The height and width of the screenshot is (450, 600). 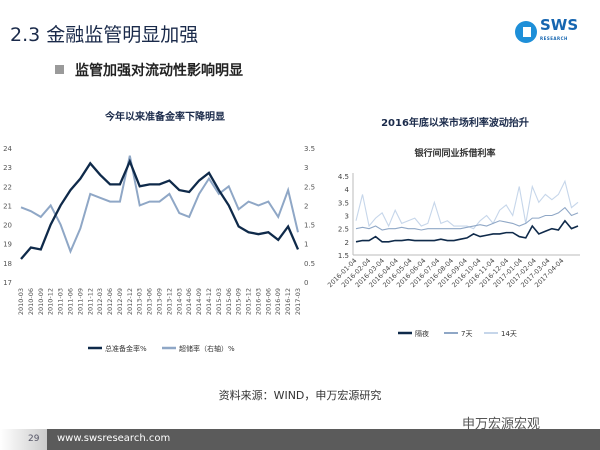 I want to click on chart1-title: 今年以来准备金率下降明显, so click(x=164, y=116).